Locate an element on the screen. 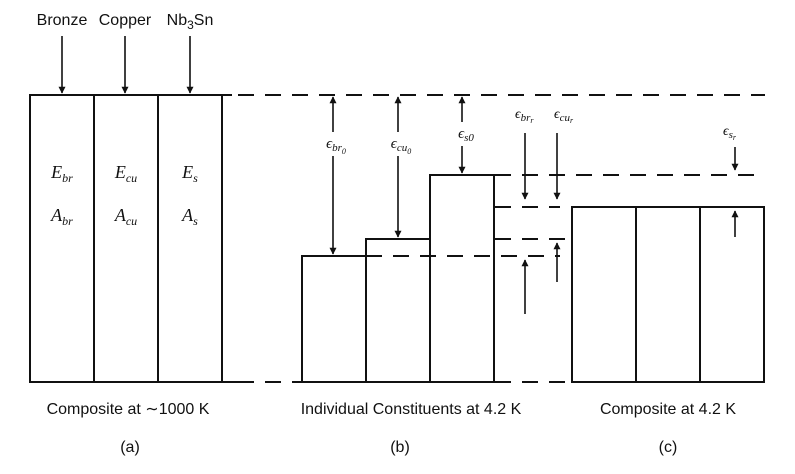 The image size is (795, 474). strain-label-nb3sn: ϵs0 is located at coordinates (466, 135).